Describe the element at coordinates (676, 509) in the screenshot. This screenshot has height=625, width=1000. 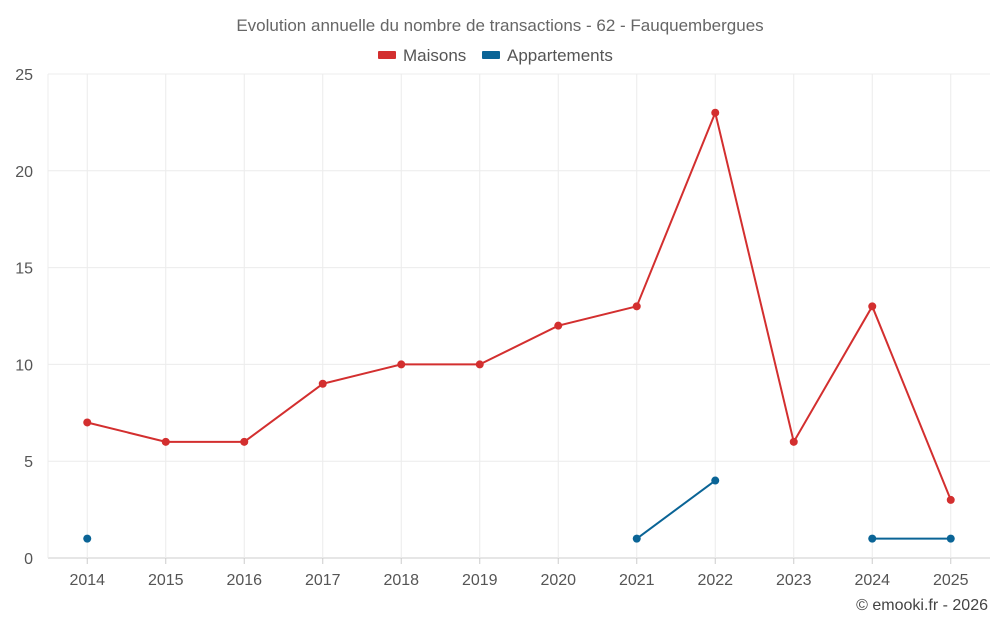
I see `series-line-appartements` at that location.